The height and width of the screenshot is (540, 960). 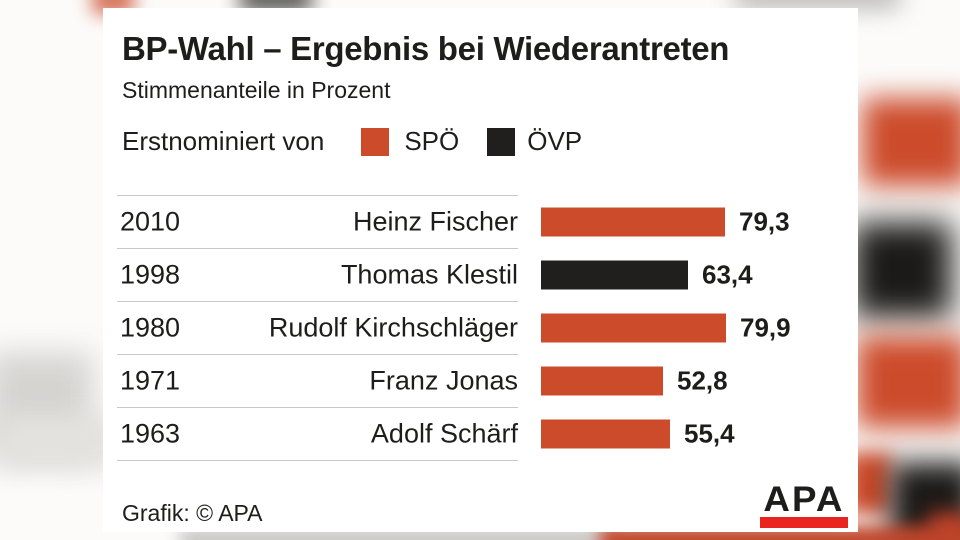 What do you see at coordinates (765, 327) in the screenshot?
I see `row-result-value: 79,9` at bounding box center [765, 327].